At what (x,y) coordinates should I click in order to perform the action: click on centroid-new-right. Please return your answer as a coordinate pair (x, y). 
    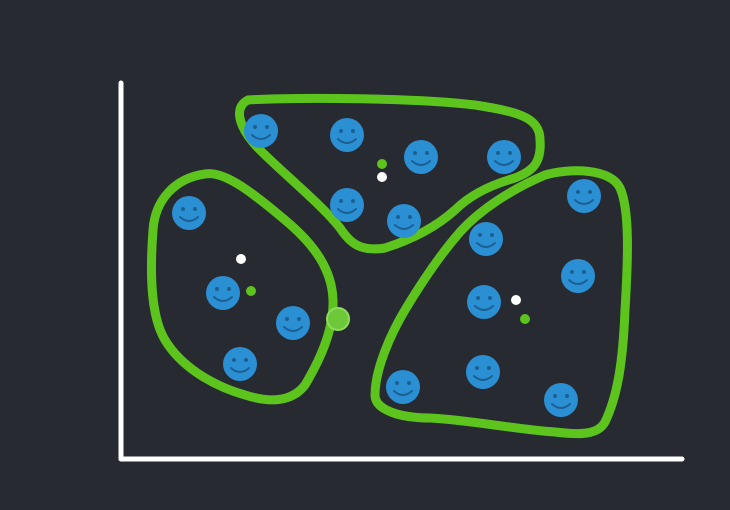
    Looking at the image, I should click on (525, 319).